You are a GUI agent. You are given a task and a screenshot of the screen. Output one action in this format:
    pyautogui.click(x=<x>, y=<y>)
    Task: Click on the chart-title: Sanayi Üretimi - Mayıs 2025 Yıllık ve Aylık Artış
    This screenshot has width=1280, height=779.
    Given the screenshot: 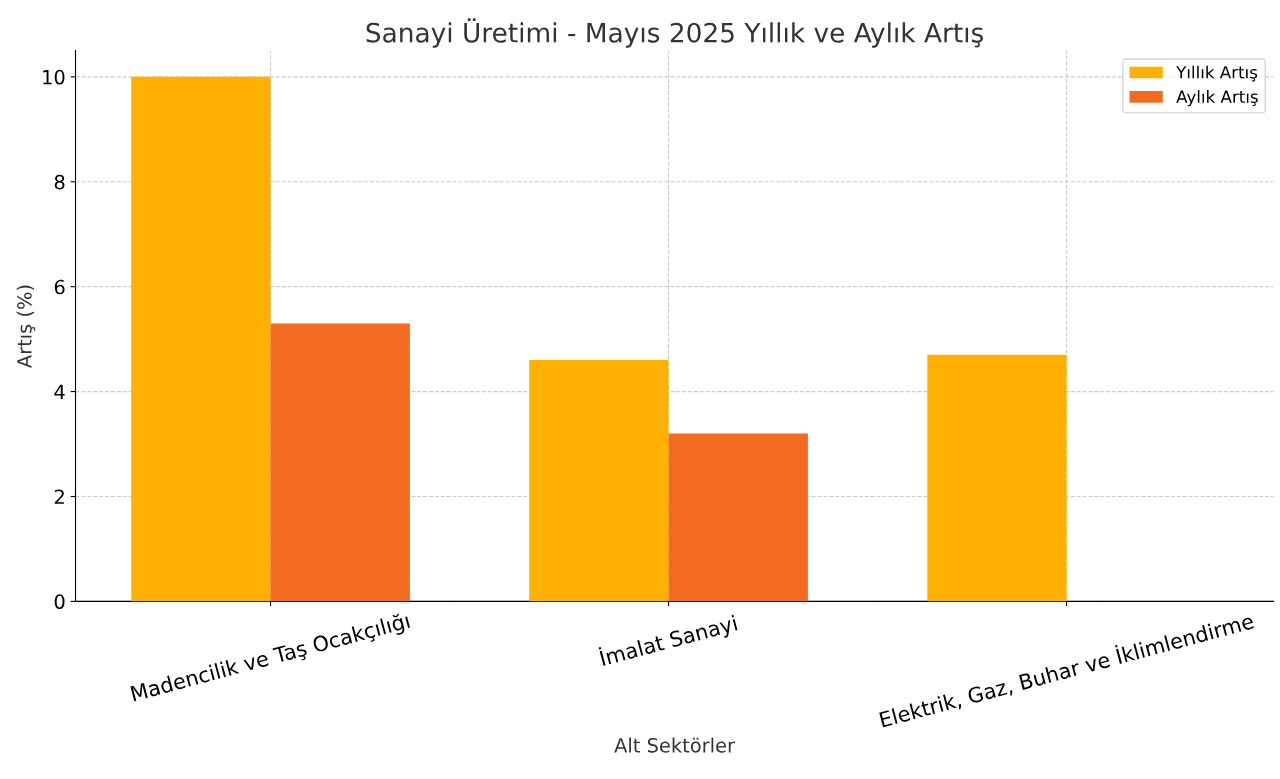 What is the action you would take?
    pyautogui.click(x=675, y=33)
    